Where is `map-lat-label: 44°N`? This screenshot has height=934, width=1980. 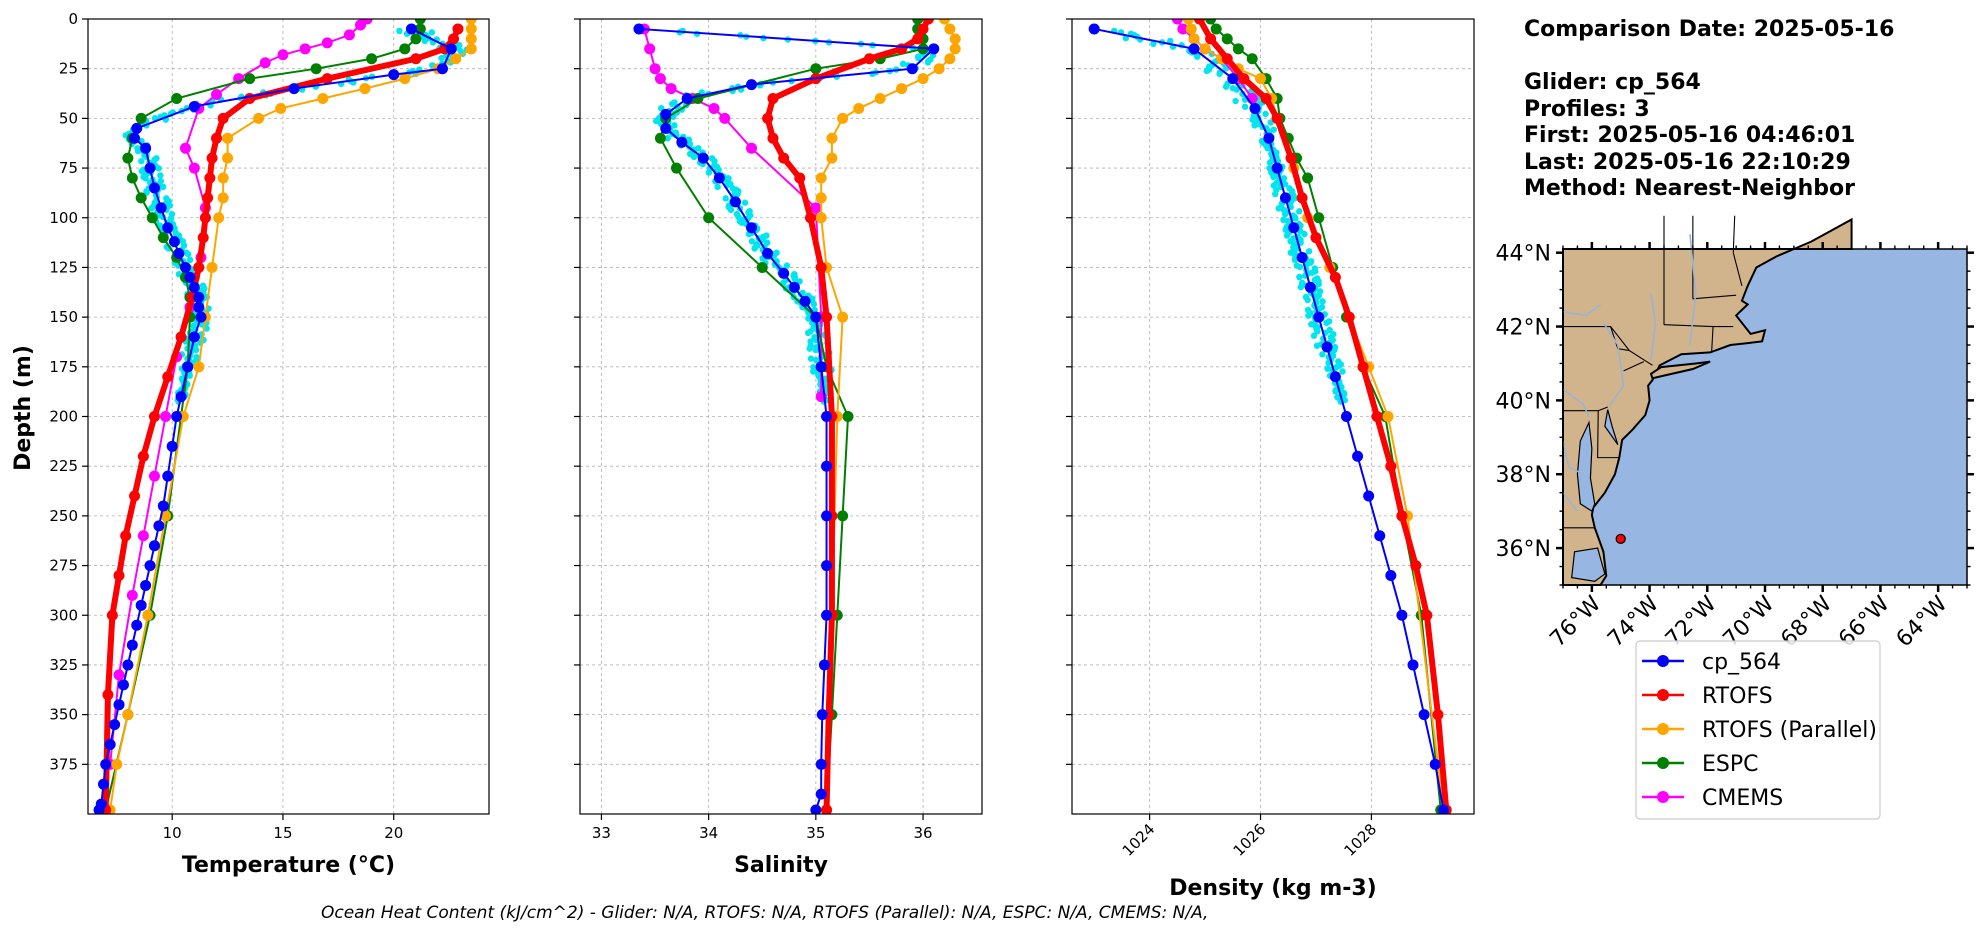
map-lat-label: 44°N is located at coordinates (1523, 254).